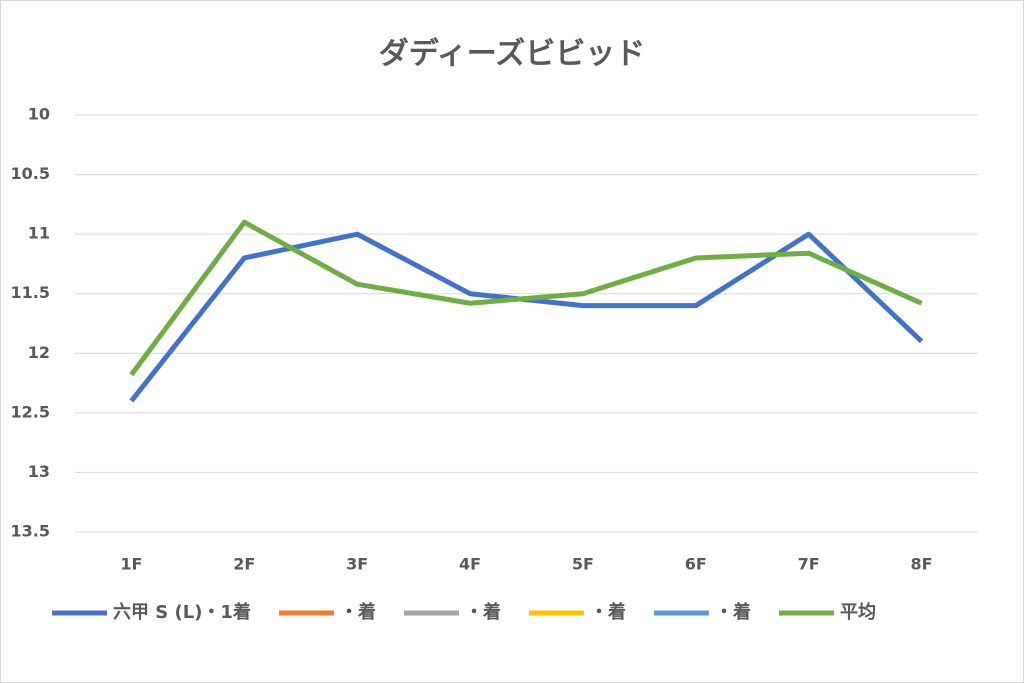 This screenshot has width=1024, height=683. Describe the element at coordinates (30, 173) in the screenshot. I see `y-tick-label: 10.5` at that location.